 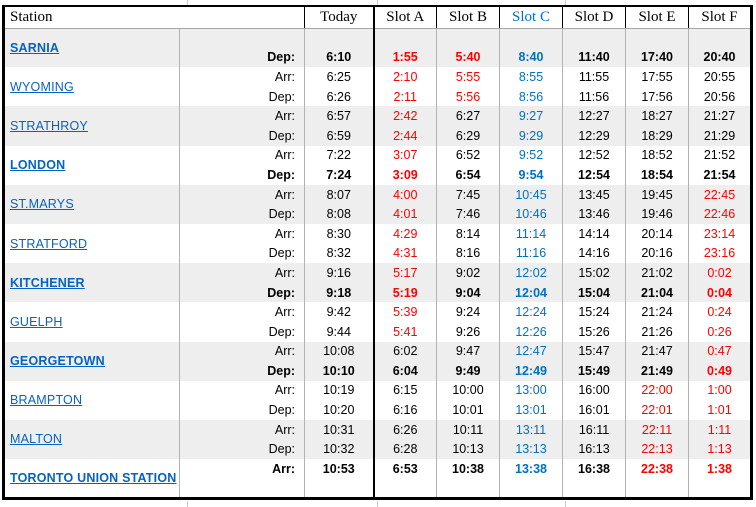 I want to click on slot-time-cell: 1:00, so click(x=720, y=390).